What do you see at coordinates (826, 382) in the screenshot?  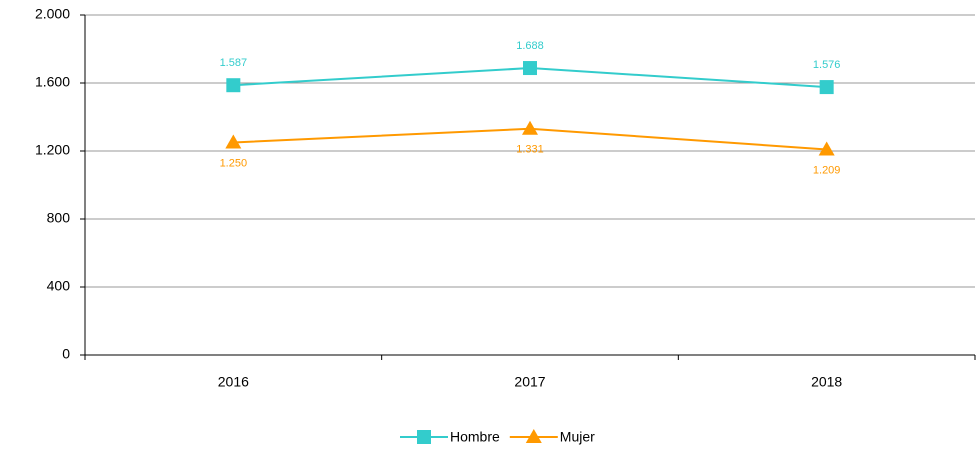 I see `x-tick-label: 2018` at bounding box center [826, 382].